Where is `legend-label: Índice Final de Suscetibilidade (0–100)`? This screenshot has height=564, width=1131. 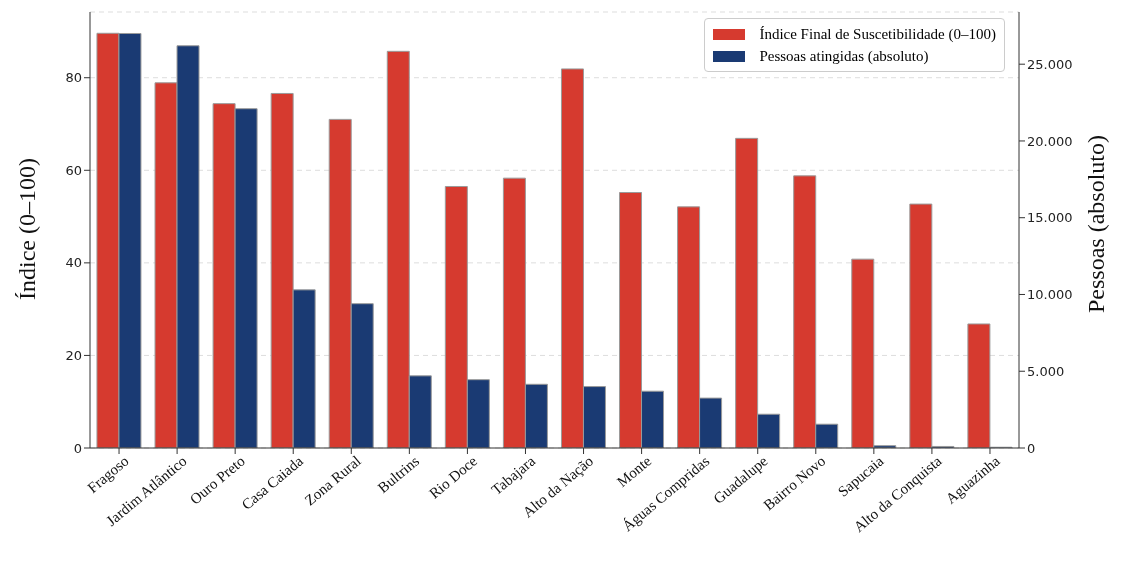 legend-label: Índice Final de Suscetibilidade (0–100) is located at coordinates (877, 34).